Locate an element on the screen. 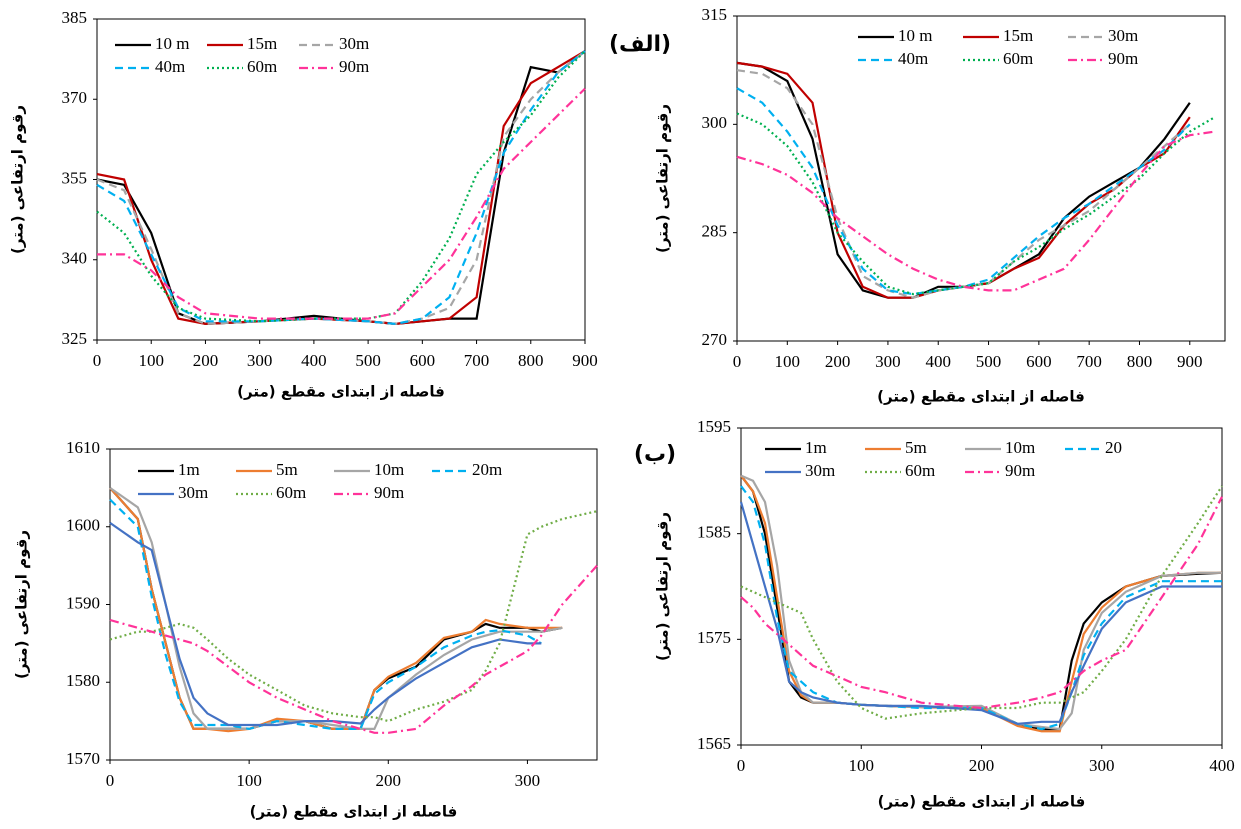  y-tick-label: 1590 is located at coordinates (83, 602).